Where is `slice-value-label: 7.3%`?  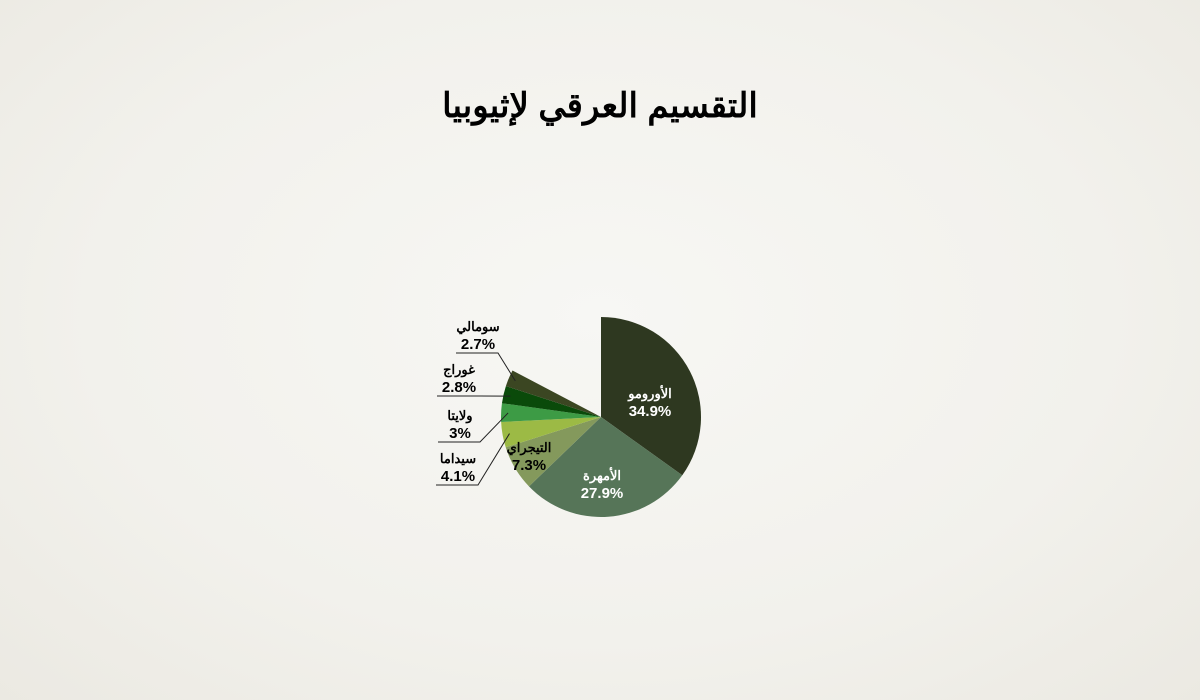
slice-value-label: 7.3% is located at coordinates (529, 465).